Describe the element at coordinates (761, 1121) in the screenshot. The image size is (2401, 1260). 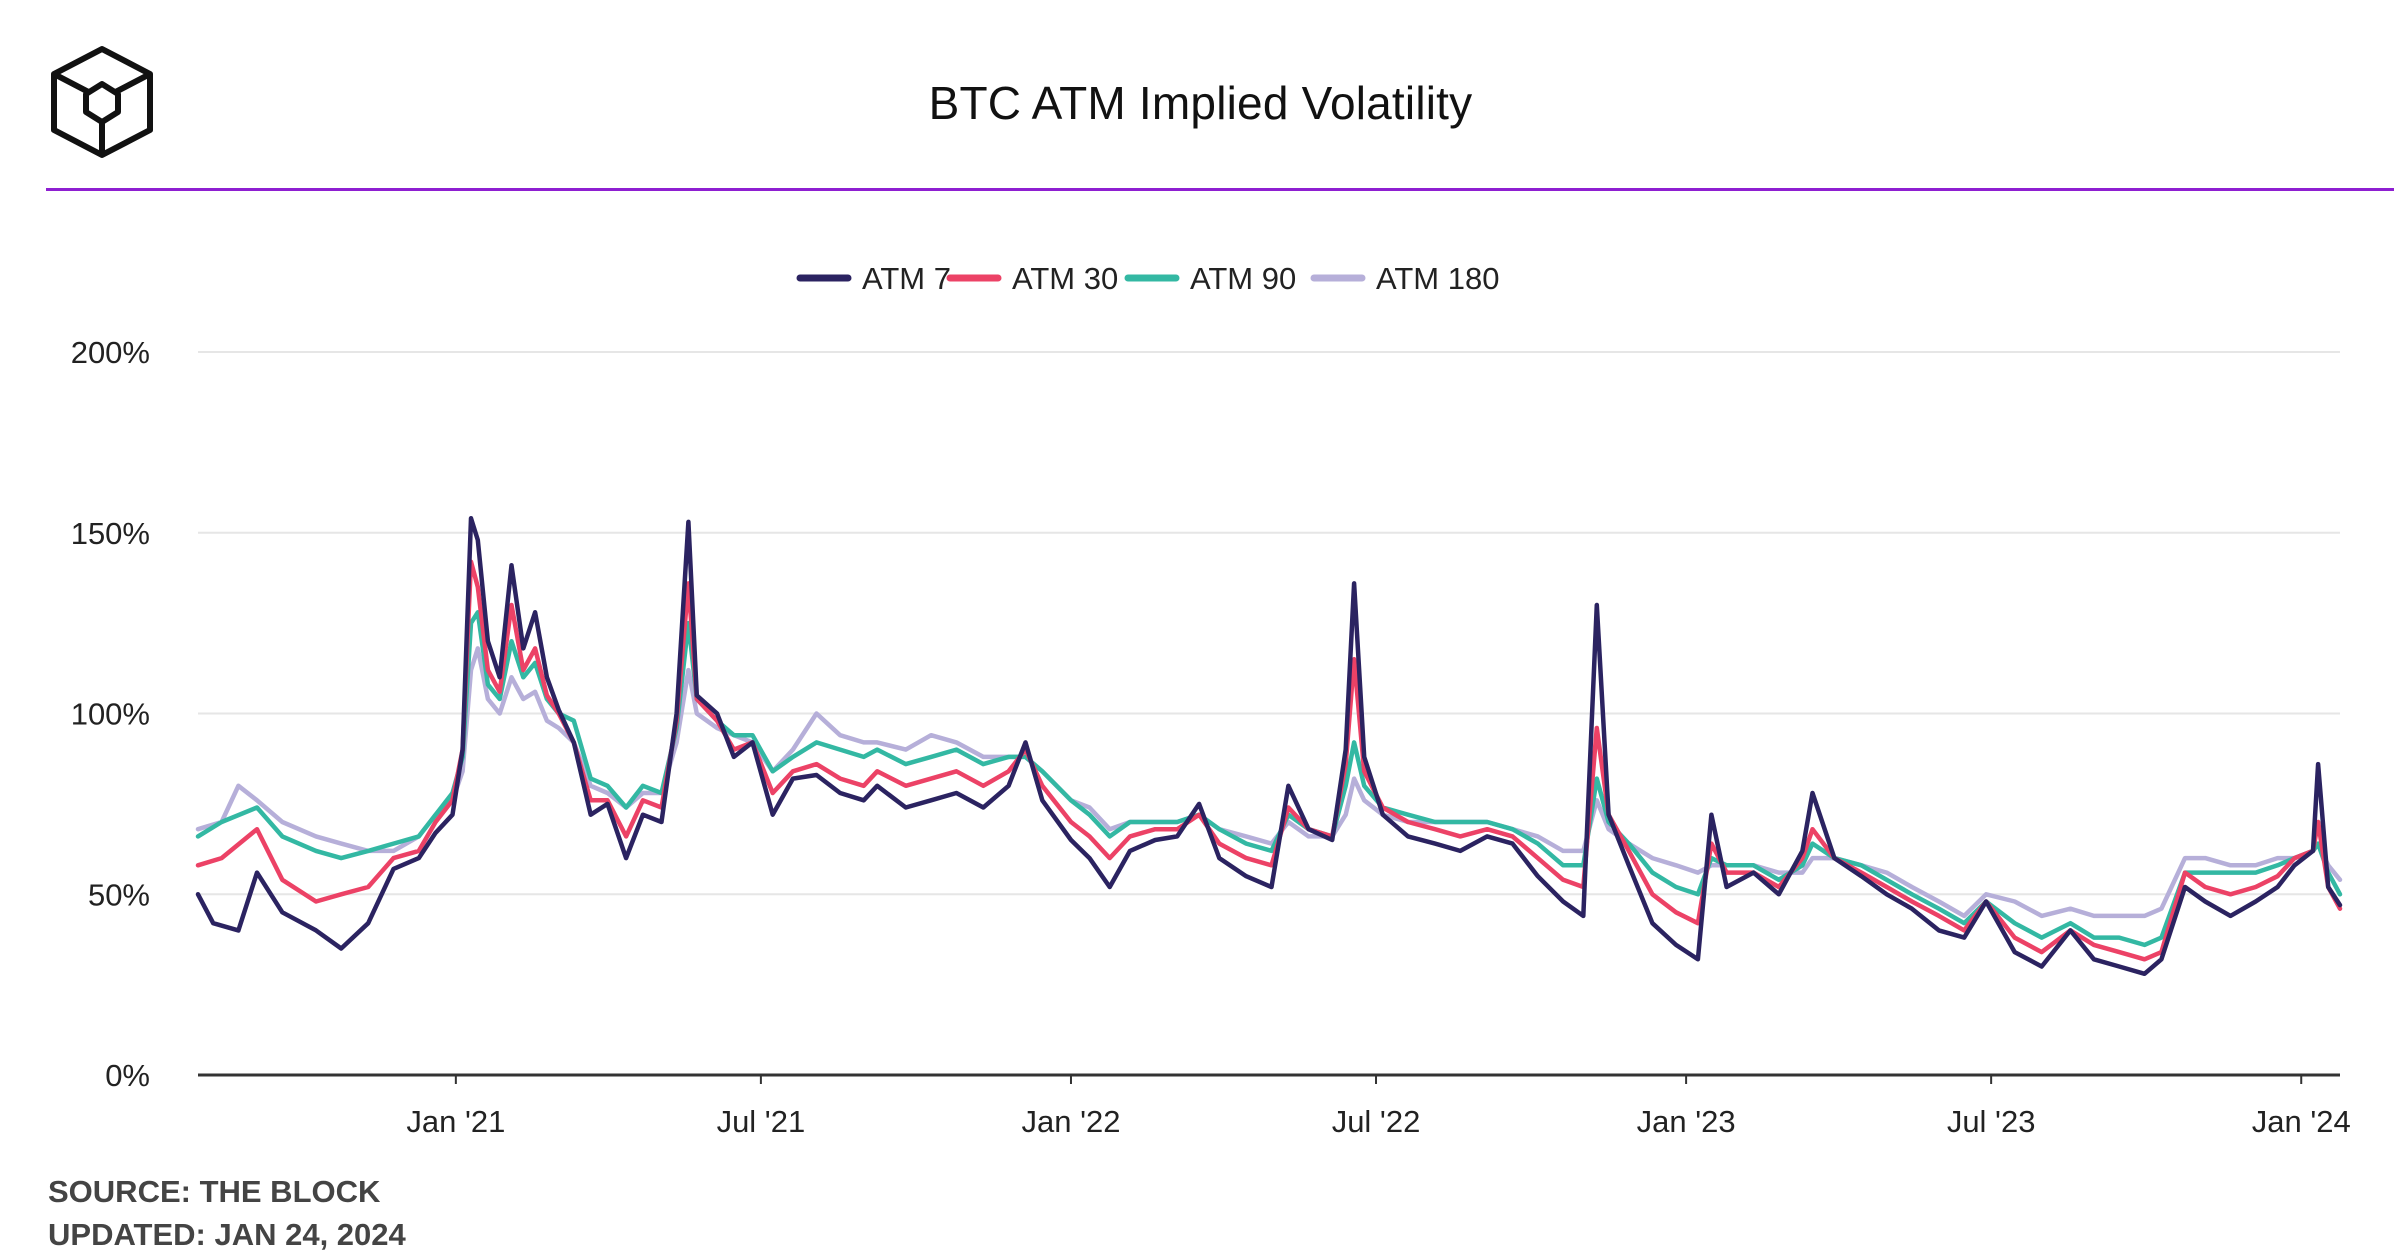
I see `x-tick-label: Jul '21` at that location.